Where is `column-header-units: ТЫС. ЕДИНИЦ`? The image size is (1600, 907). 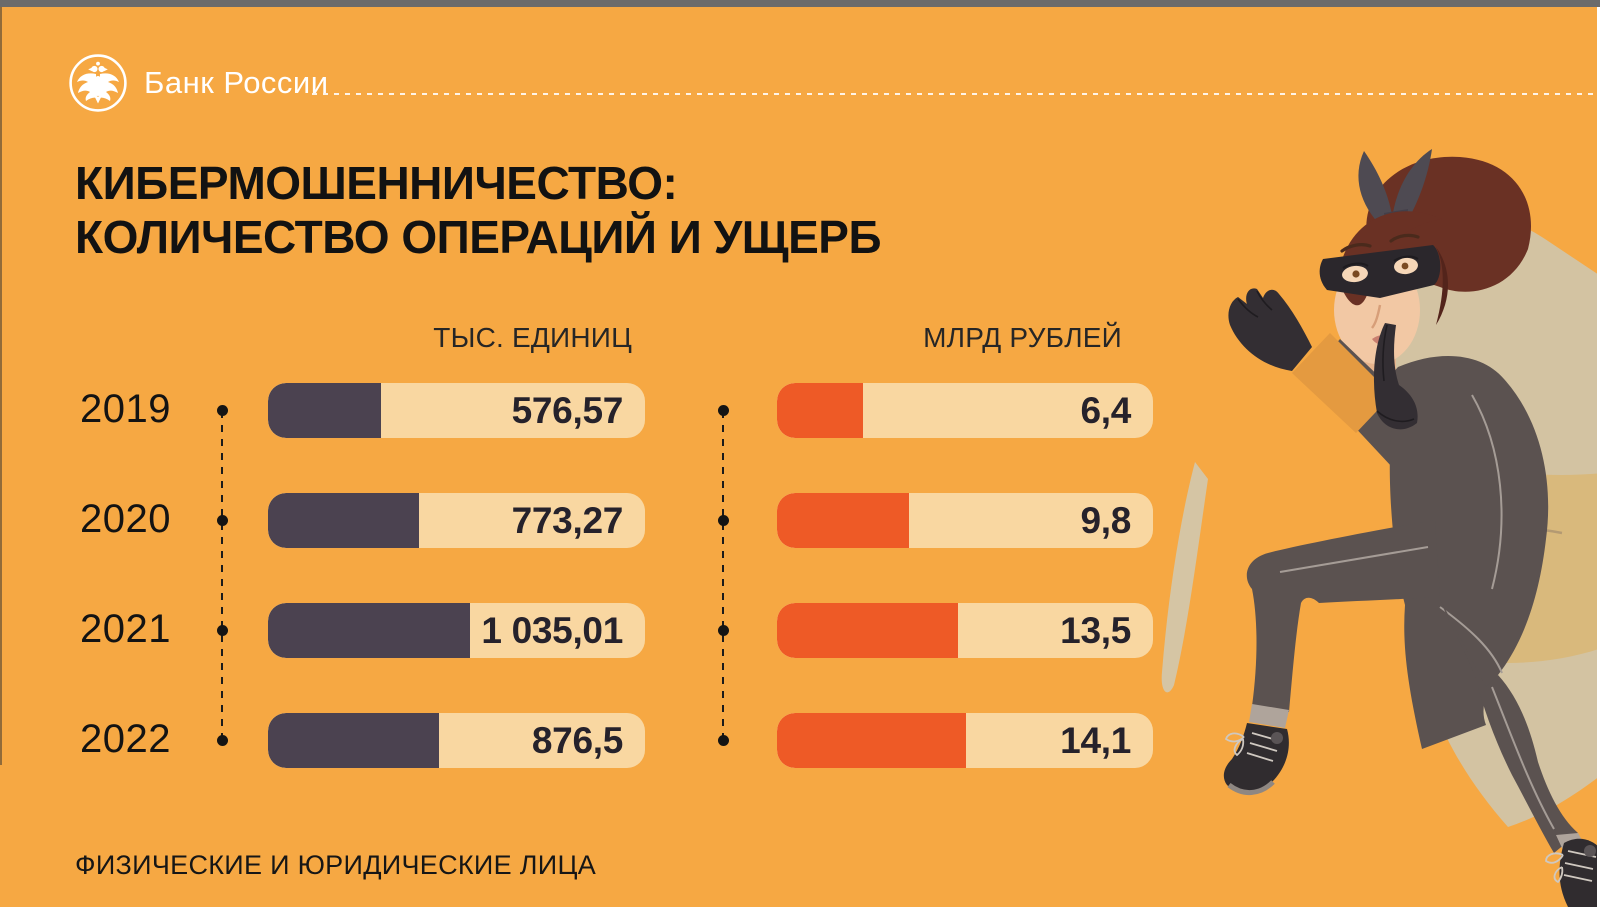 column-header-units: ТЫС. ЕДИНИЦ is located at coordinates (532, 337).